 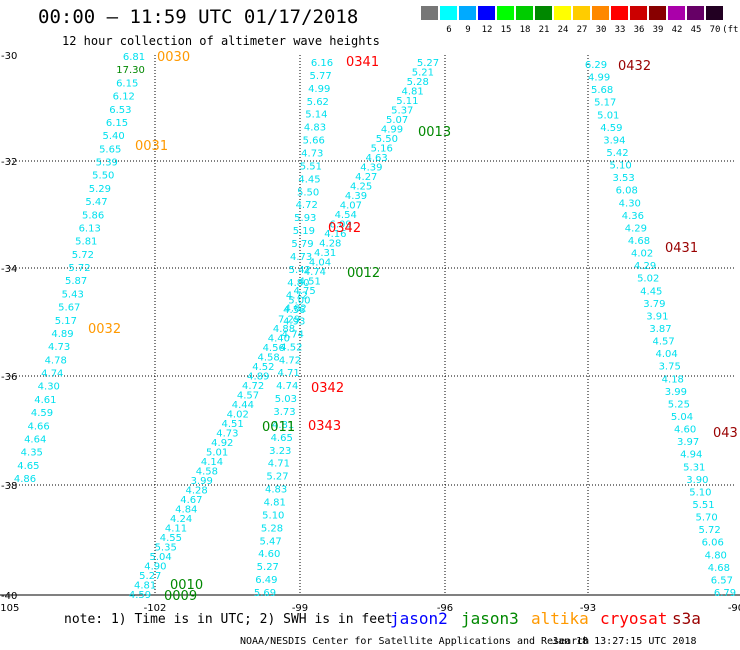 I want to click on wave-height-value: 4.67, so click(x=191, y=500).